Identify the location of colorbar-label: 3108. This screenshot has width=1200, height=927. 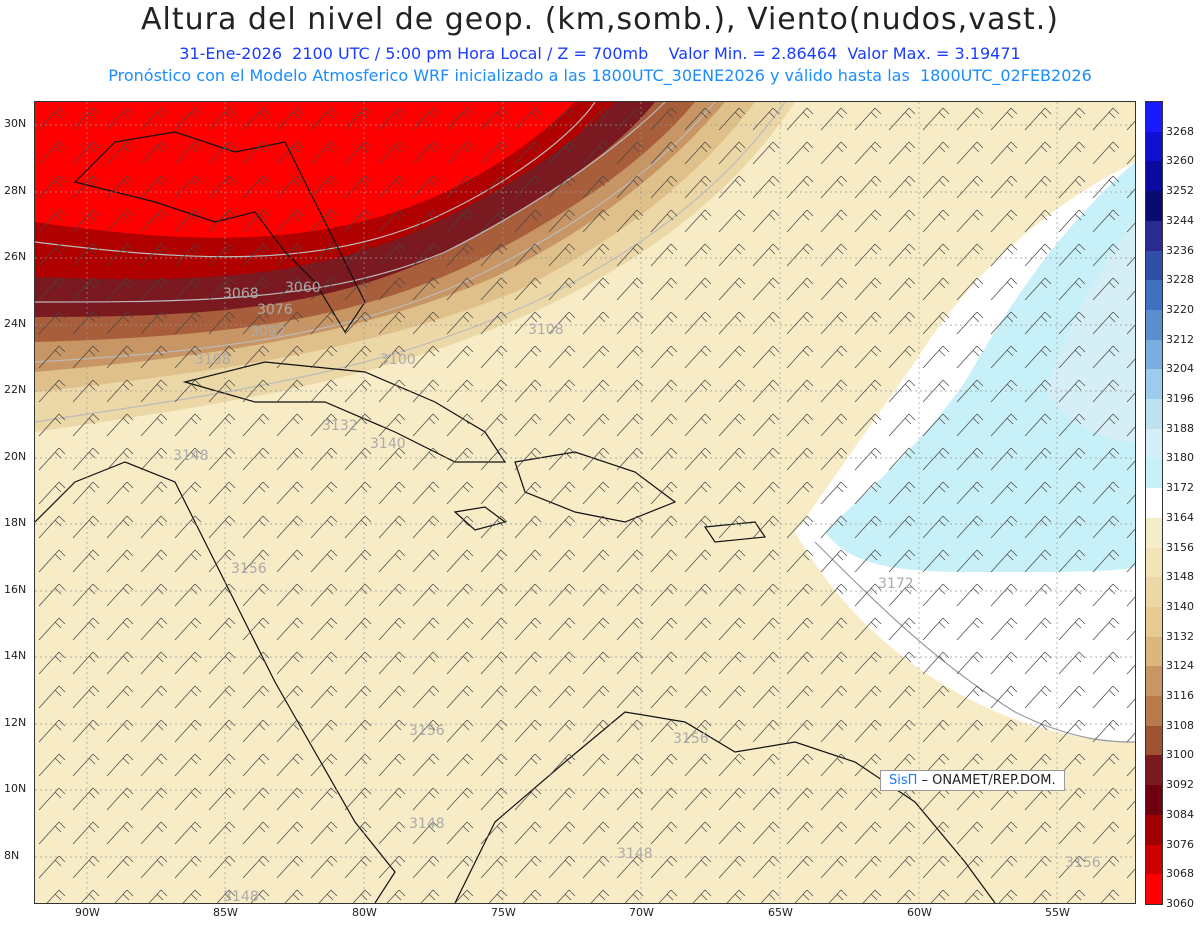
(1180, 725).